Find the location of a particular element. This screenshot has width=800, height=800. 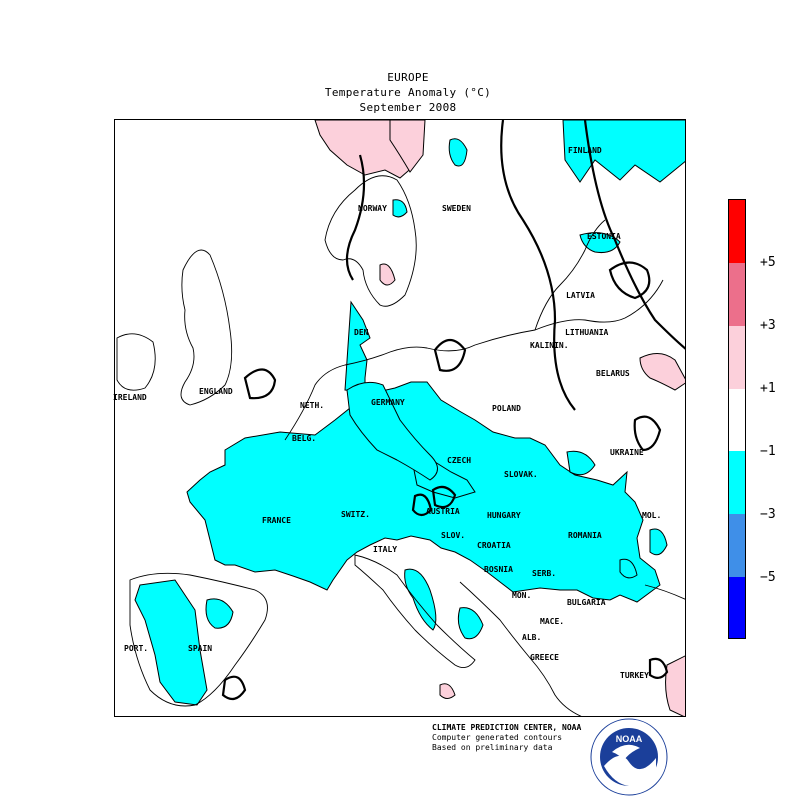

coastline-britain is located at coordinates (206, 327).